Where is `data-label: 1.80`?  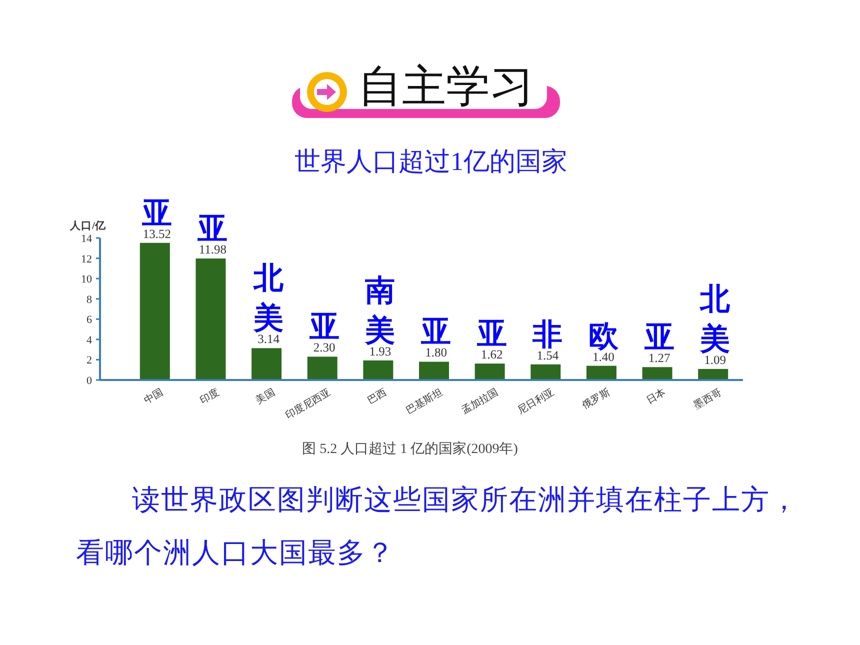 data-label: 1.80 is located at coordinates (436, 353).